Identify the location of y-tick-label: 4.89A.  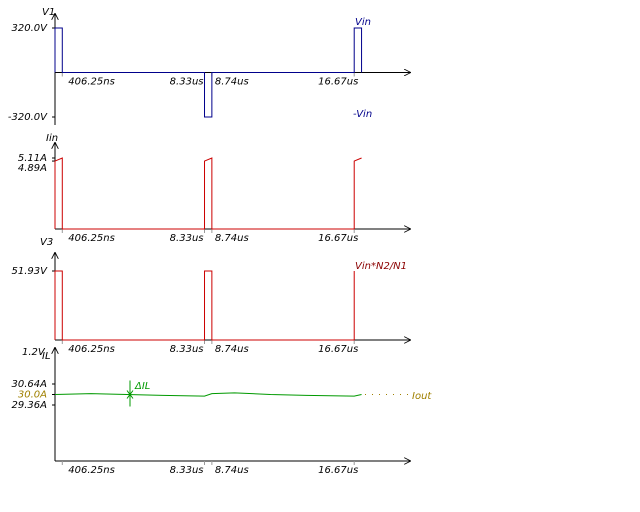
(32, 168).